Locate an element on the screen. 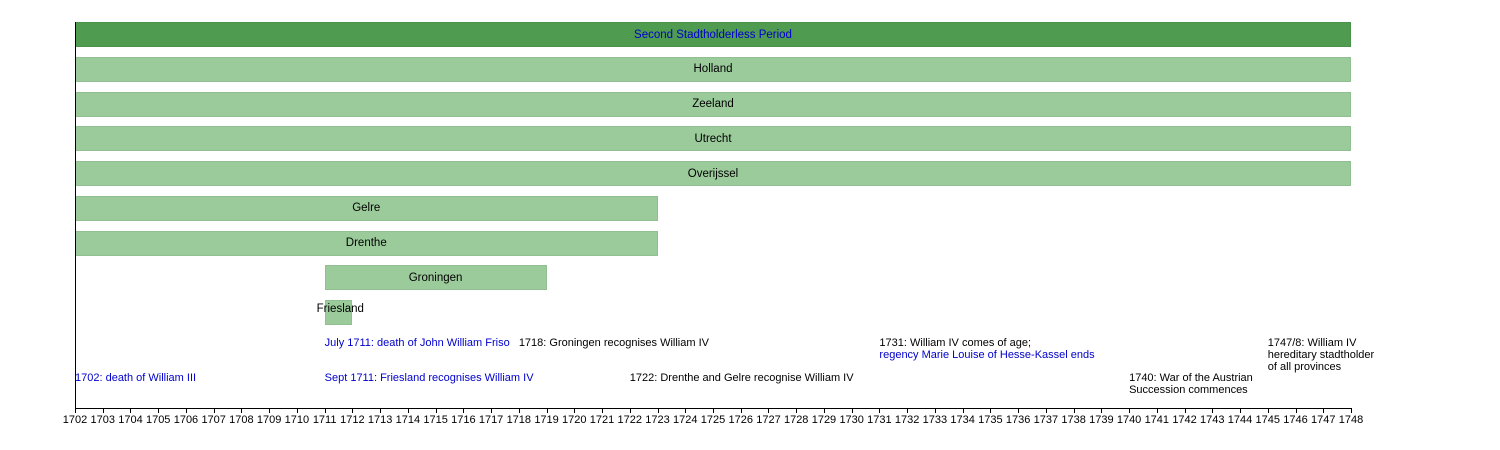 The height and width of the screenshot is (450, 1500). annotation-1702-death-of-william-iii: 1702: death of William III is located at coordinates (135, 378).